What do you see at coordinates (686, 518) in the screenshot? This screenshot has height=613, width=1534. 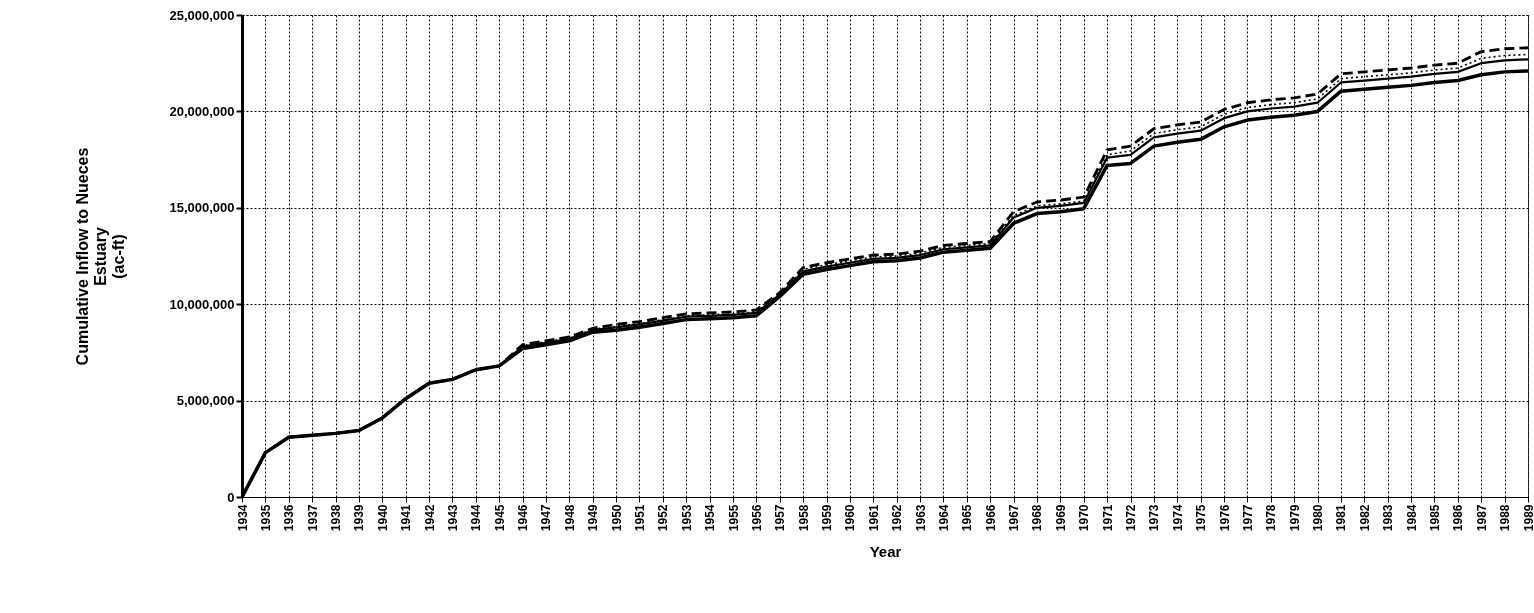 I see `x-tick-label: 1953` at bounding box center [686, 518].